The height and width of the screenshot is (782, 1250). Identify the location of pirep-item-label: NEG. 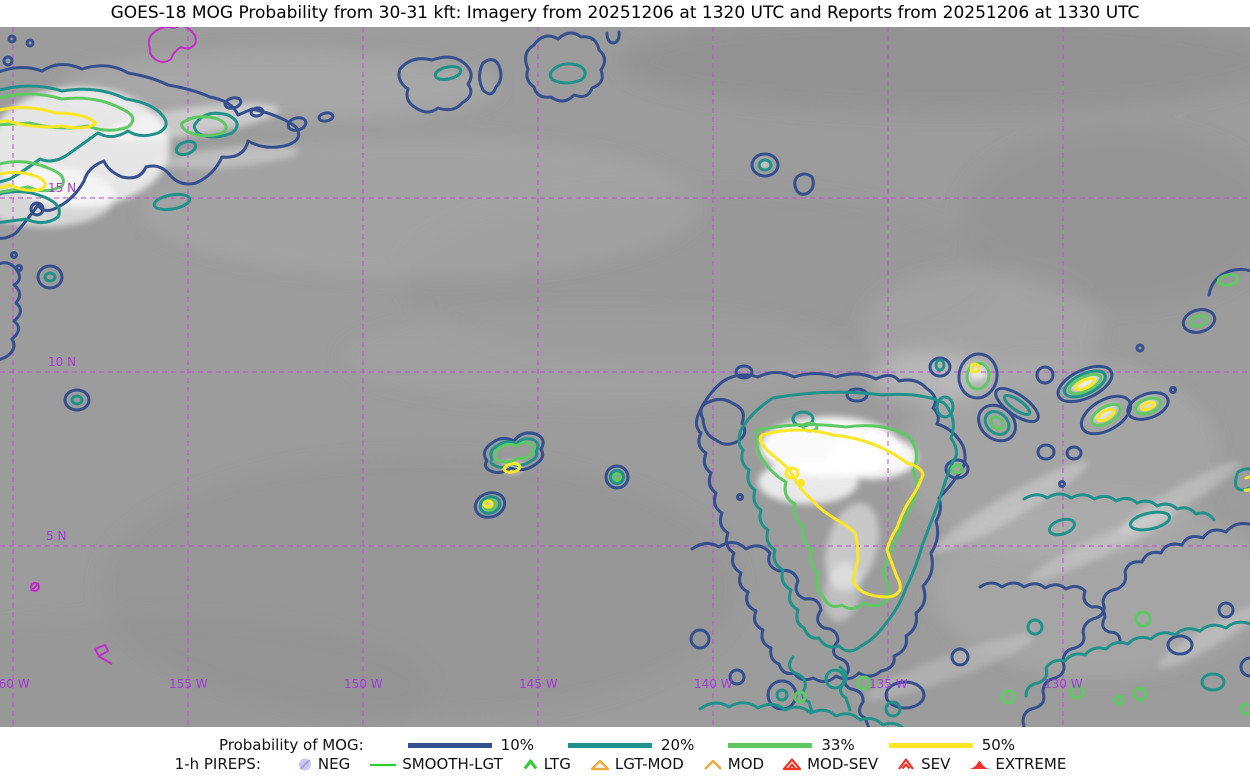
(334, 764).